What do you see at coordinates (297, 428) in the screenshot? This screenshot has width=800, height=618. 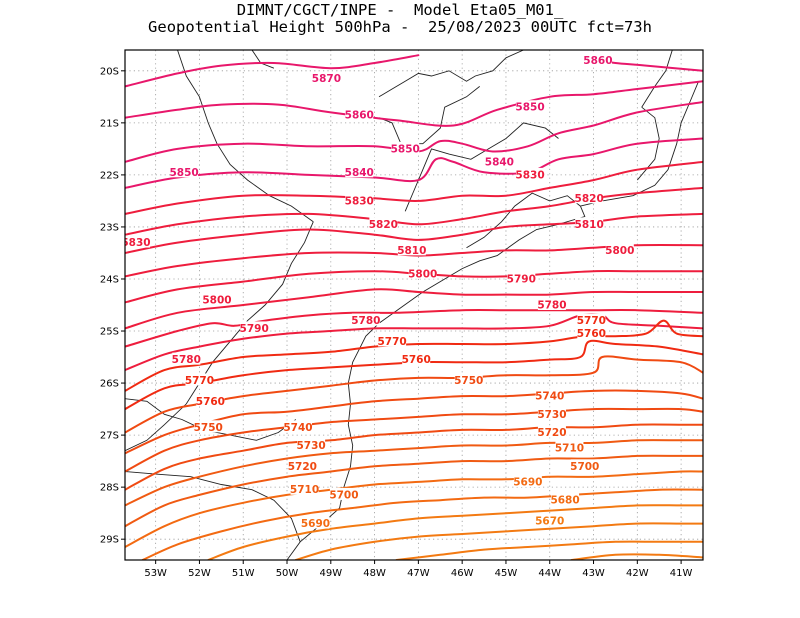 I see `contour-label: 5740` at bounding box center [297, 428].